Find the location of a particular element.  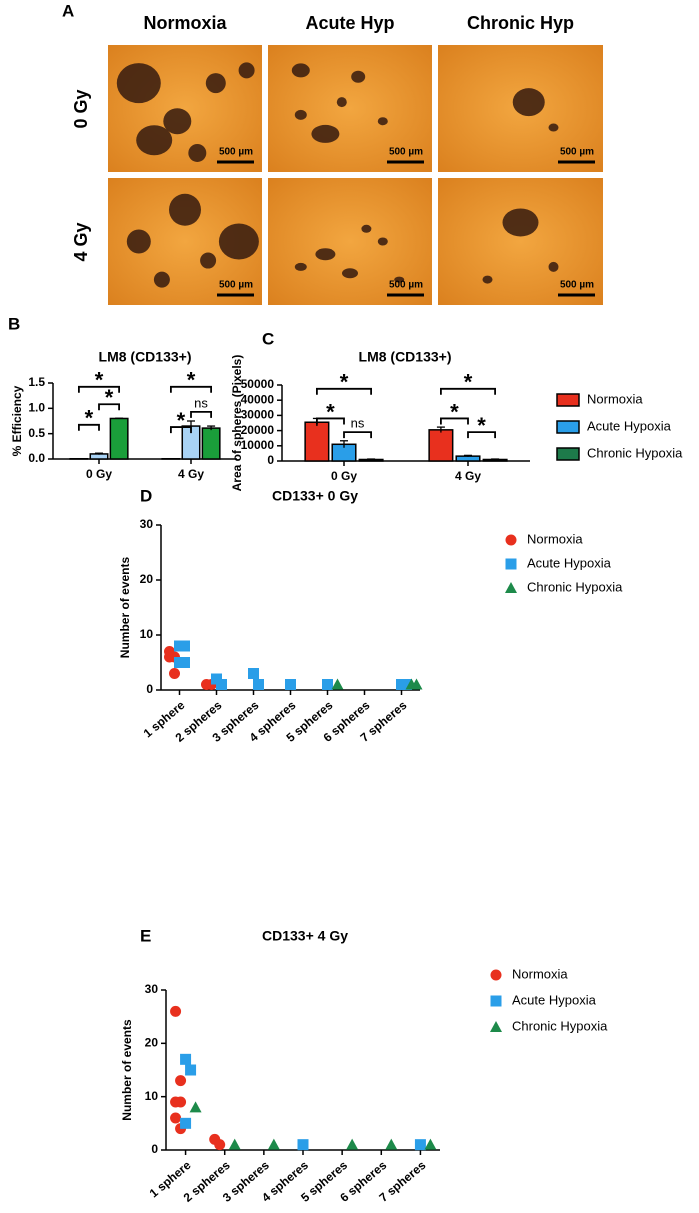

y-tick-label: 1.5 is located at coordinates (36, 382).